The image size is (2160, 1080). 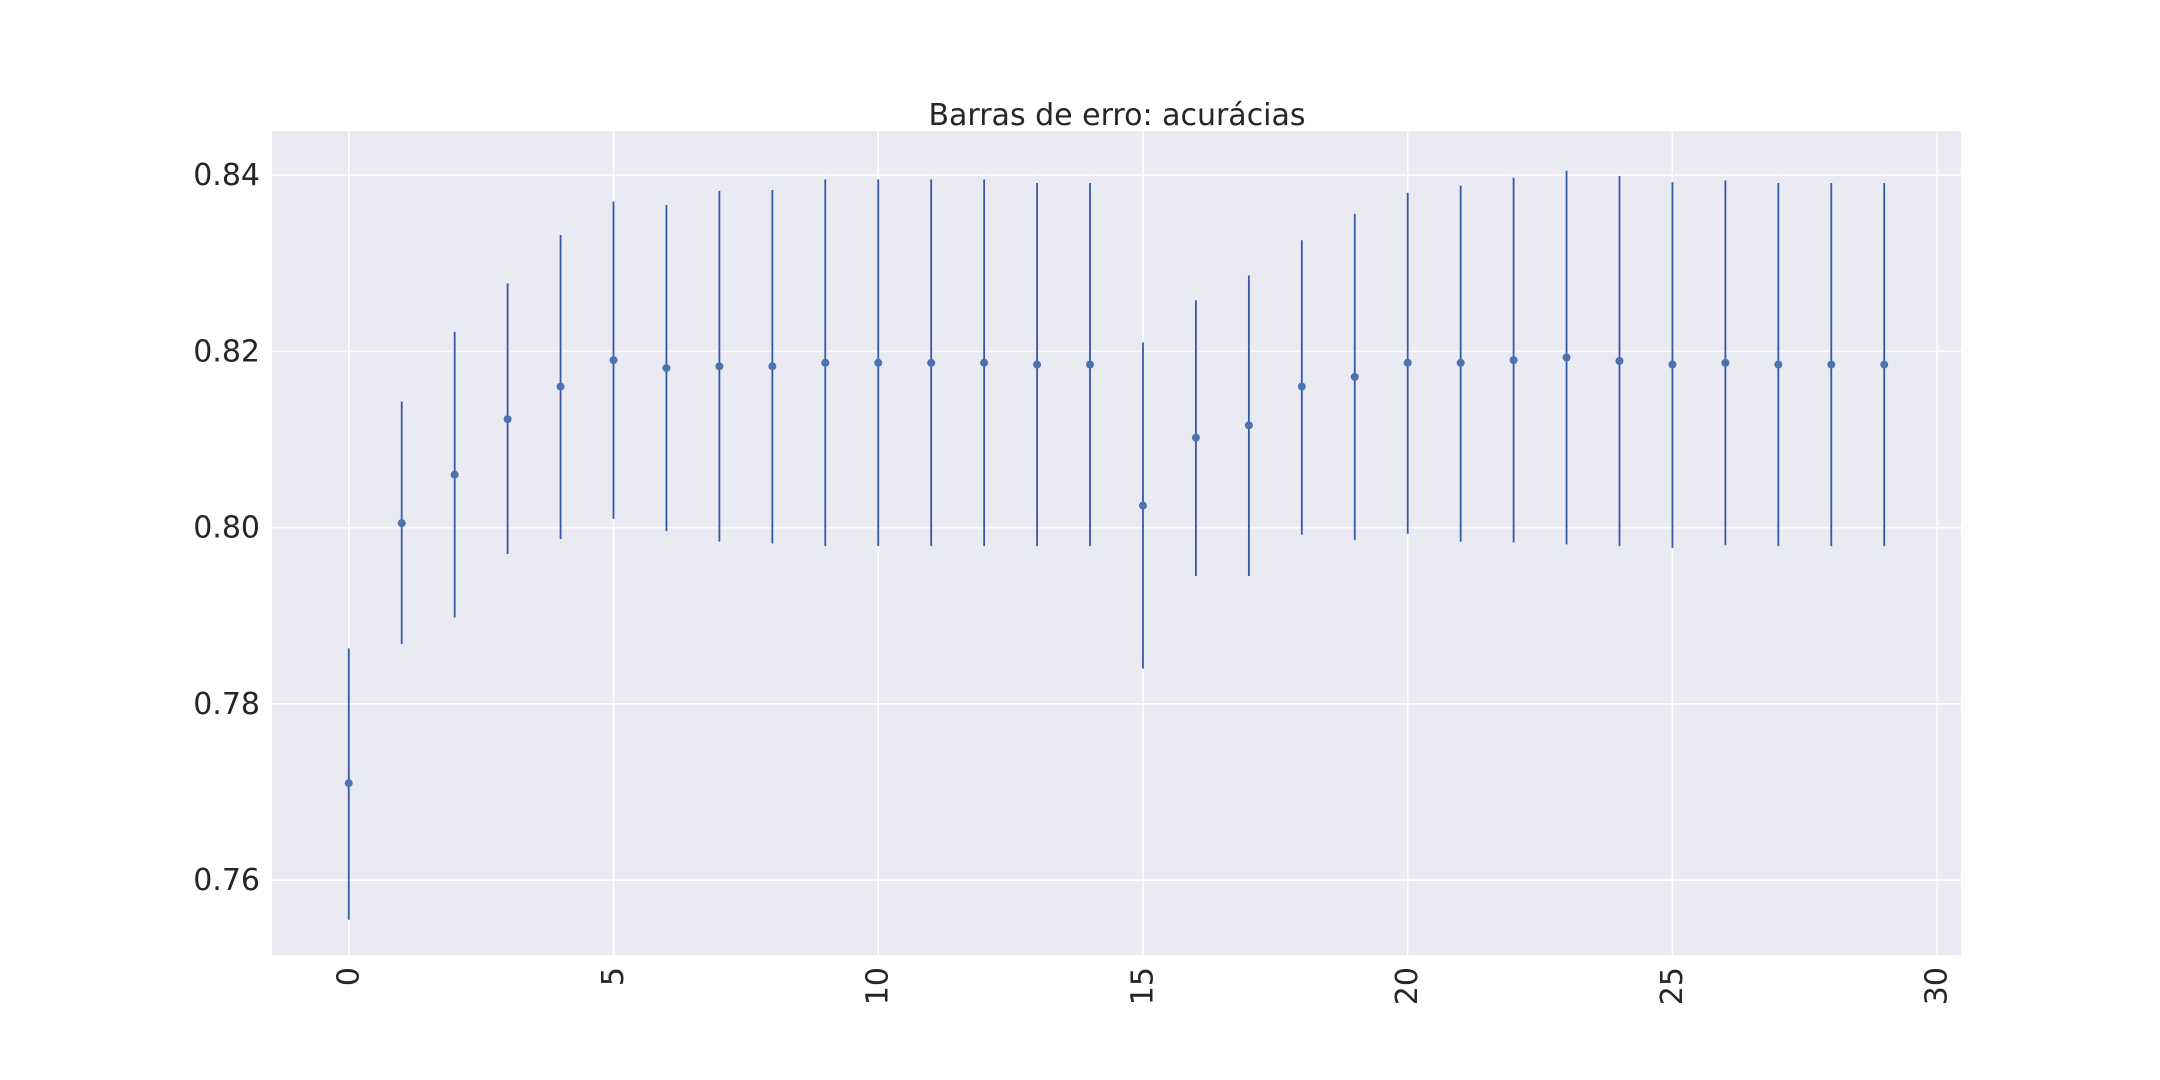 What do you see at coordinates (348, 976) in the screenshot?
I see `x-tick-label: 0` at bounding box center [348, 976].